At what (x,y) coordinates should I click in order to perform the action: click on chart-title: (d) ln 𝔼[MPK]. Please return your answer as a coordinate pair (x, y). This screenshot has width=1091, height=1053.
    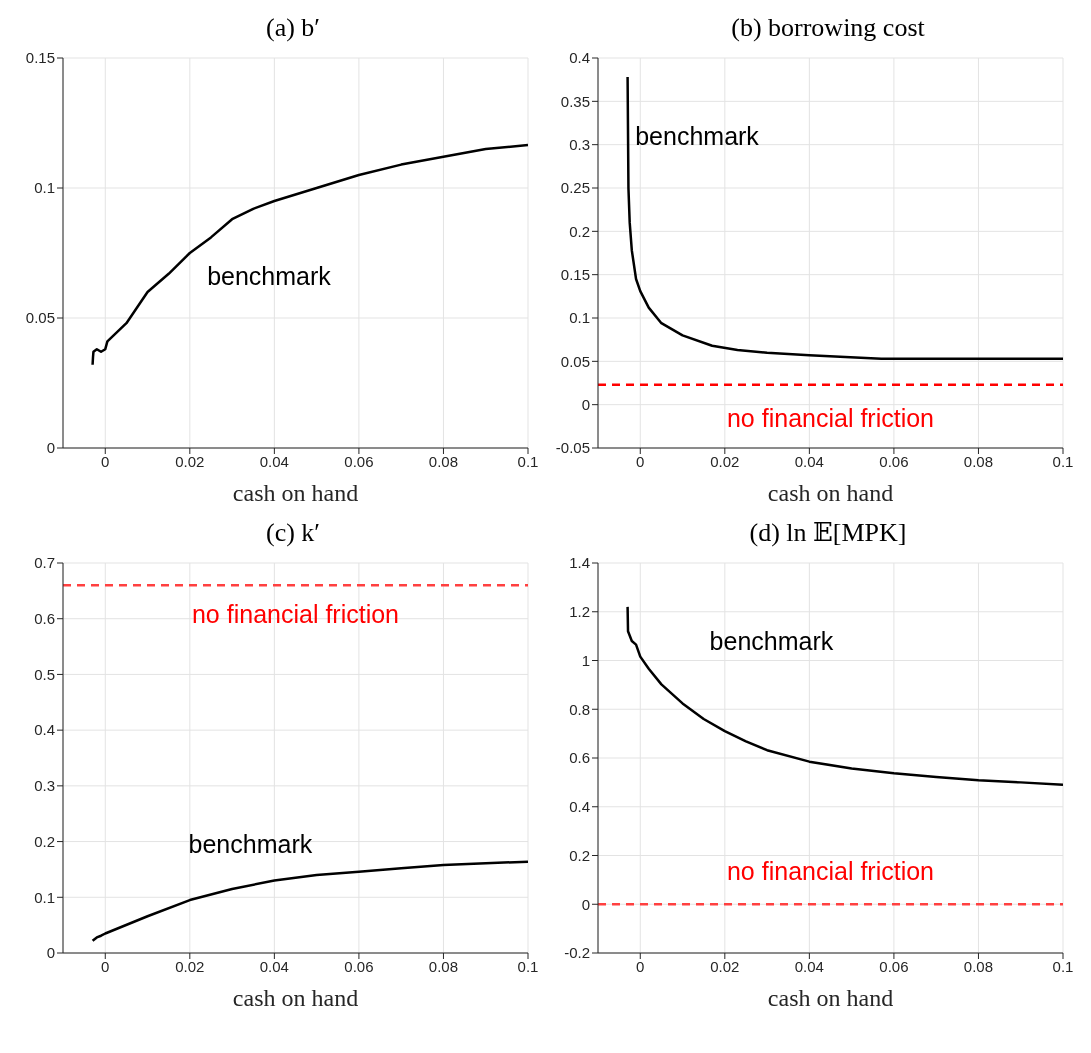
    Looking at the image, I should click on (828, 533).